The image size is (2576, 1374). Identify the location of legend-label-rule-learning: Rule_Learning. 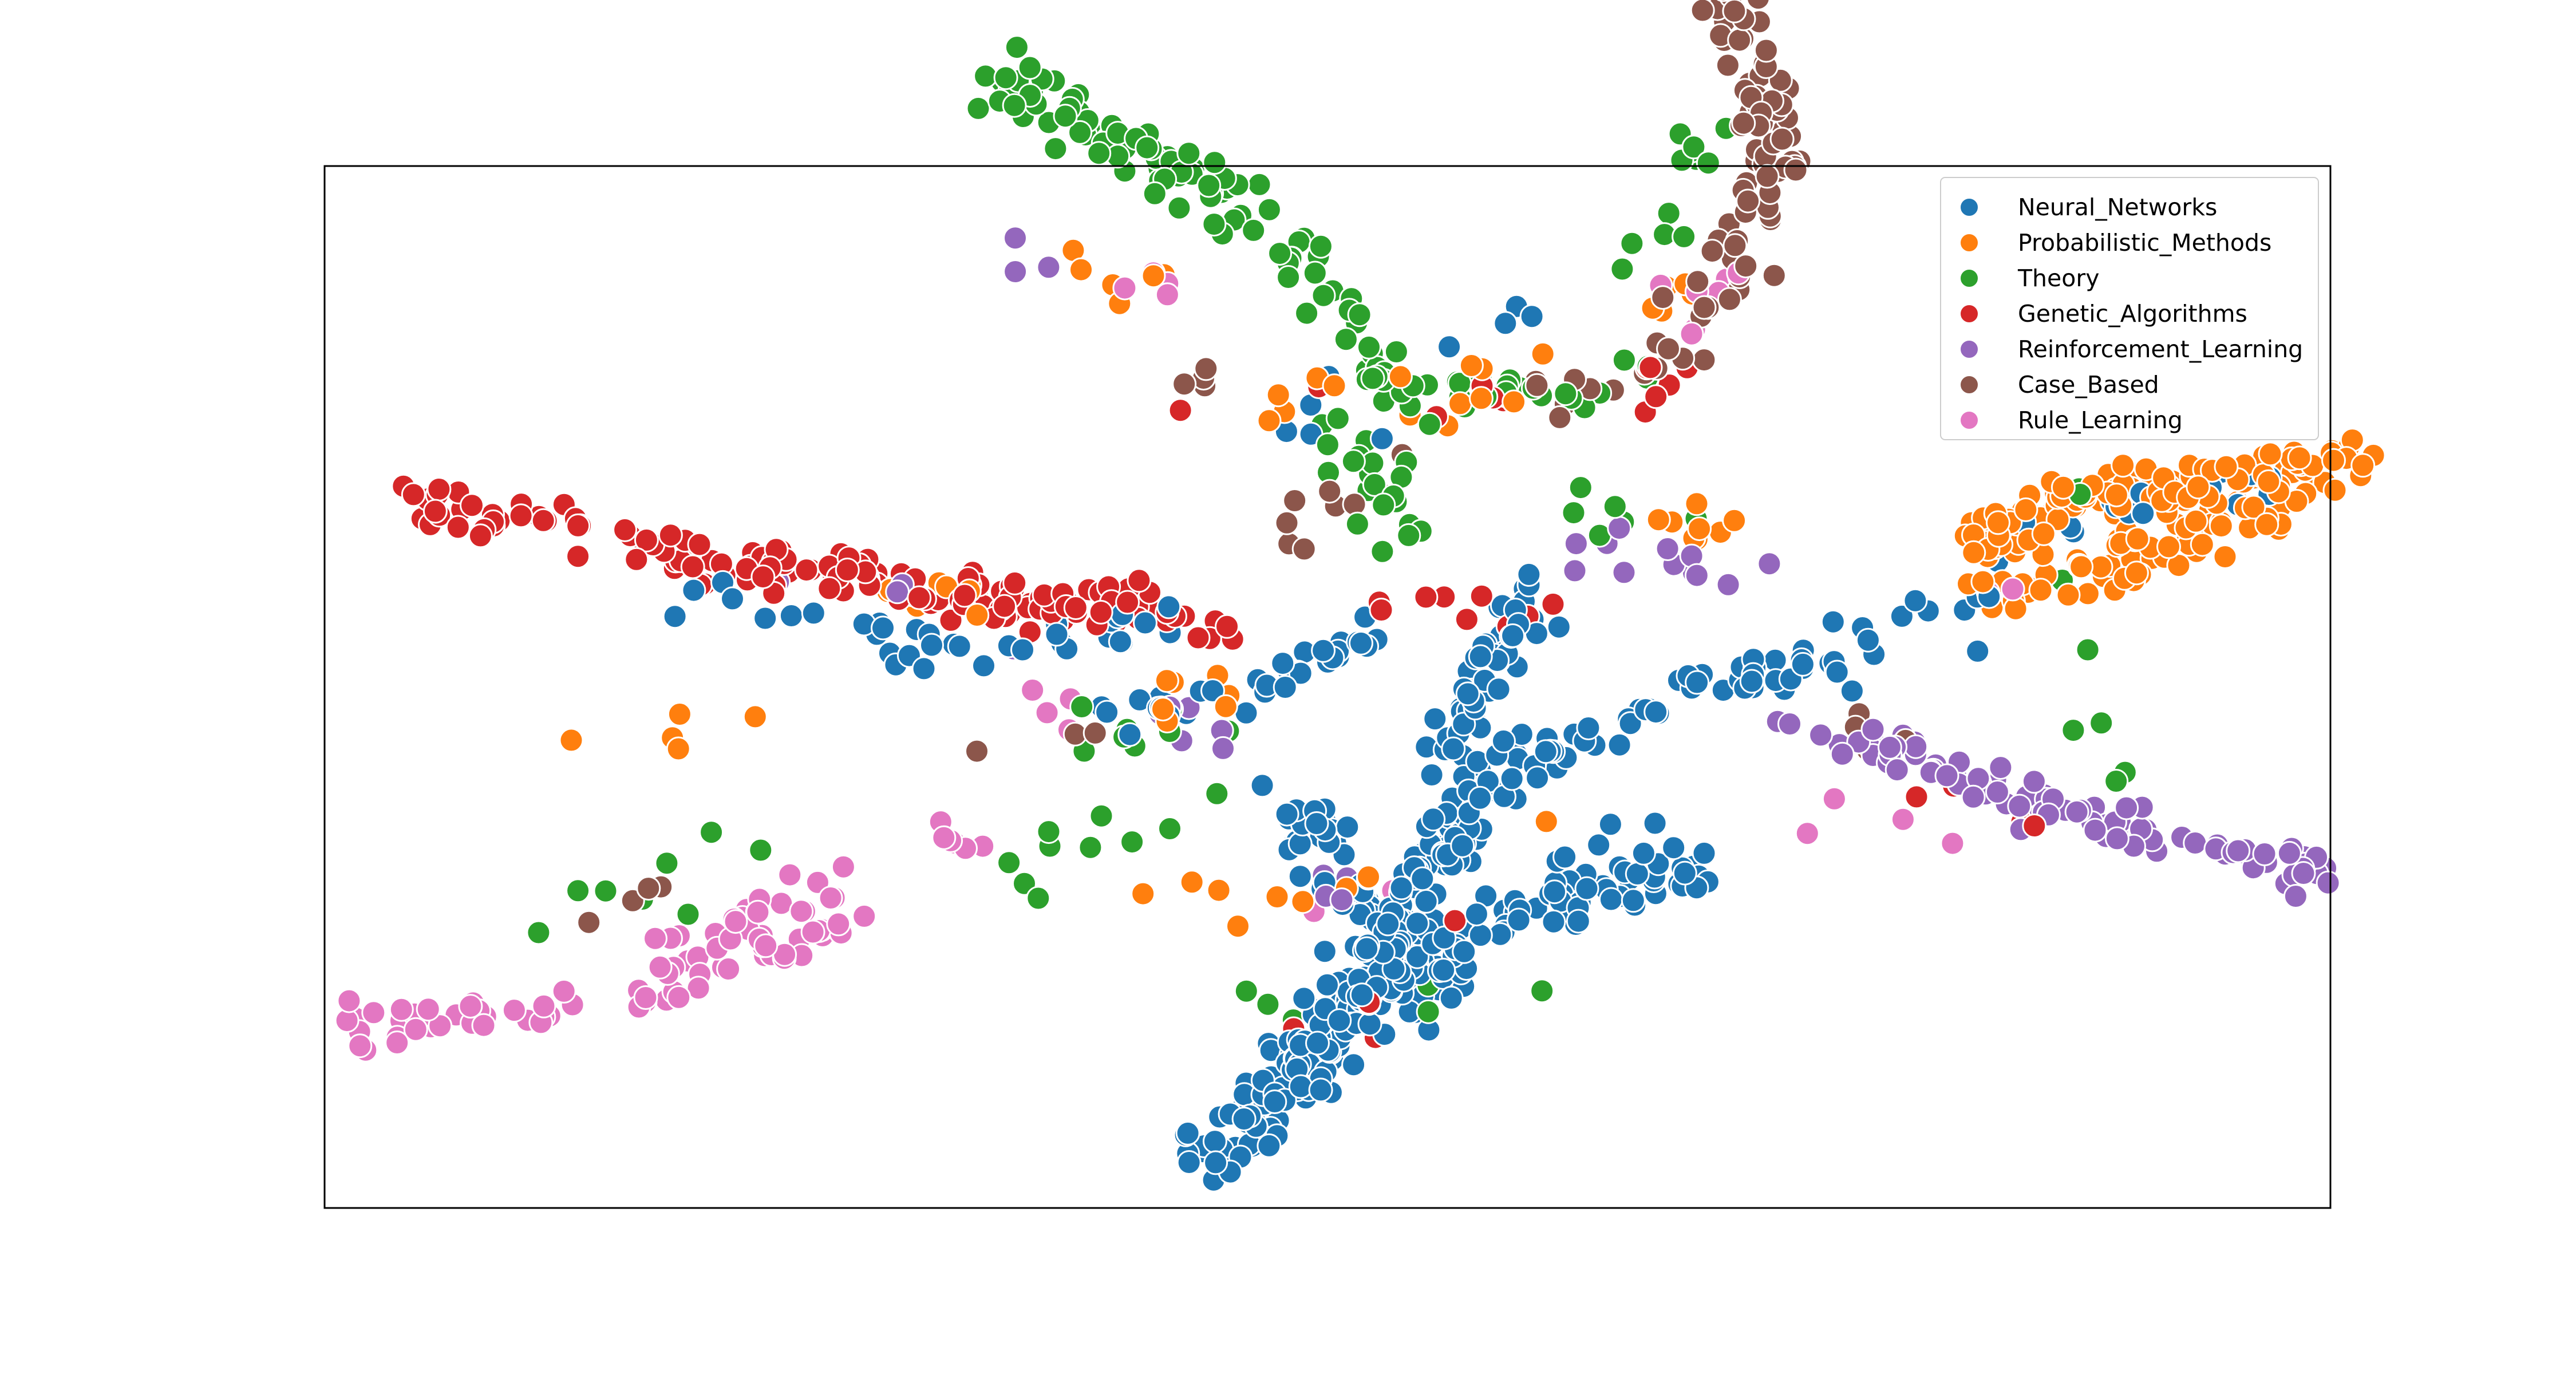
(2100, 420).